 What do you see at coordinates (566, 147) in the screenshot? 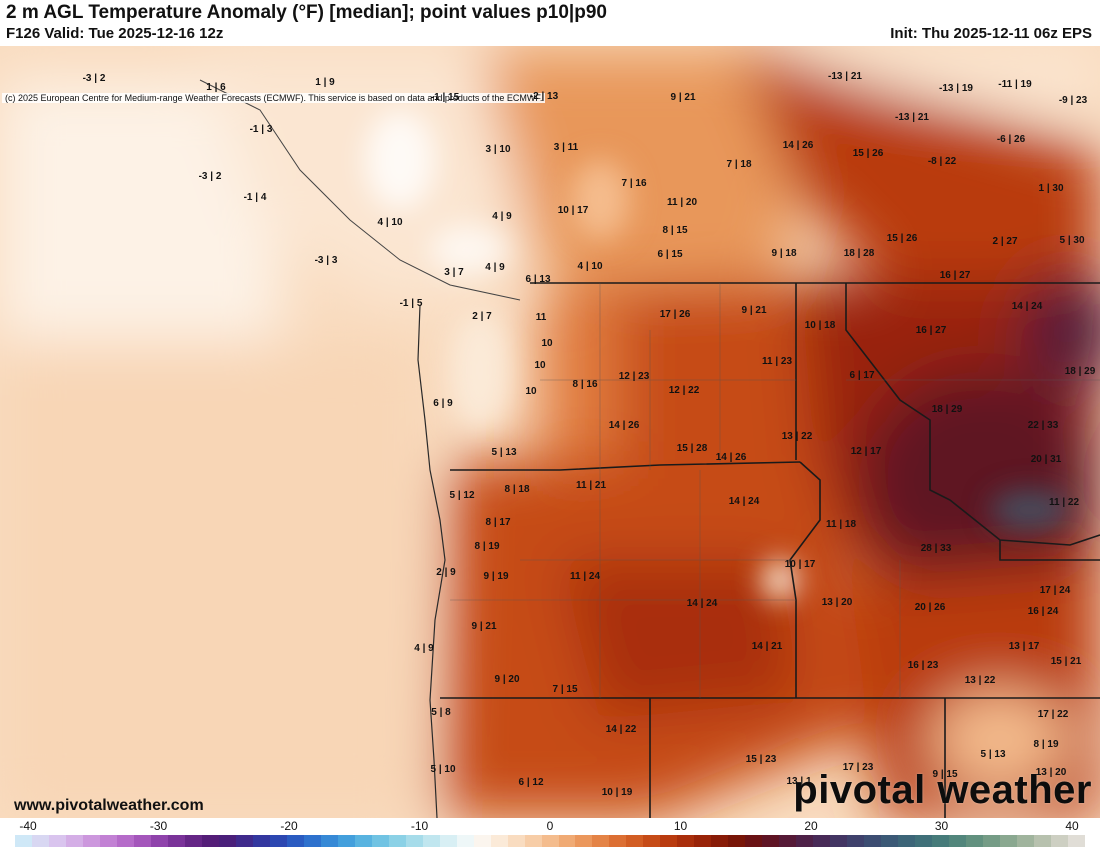
I see `point-value-label: 3 | 11` at bounding box center [566, 147].